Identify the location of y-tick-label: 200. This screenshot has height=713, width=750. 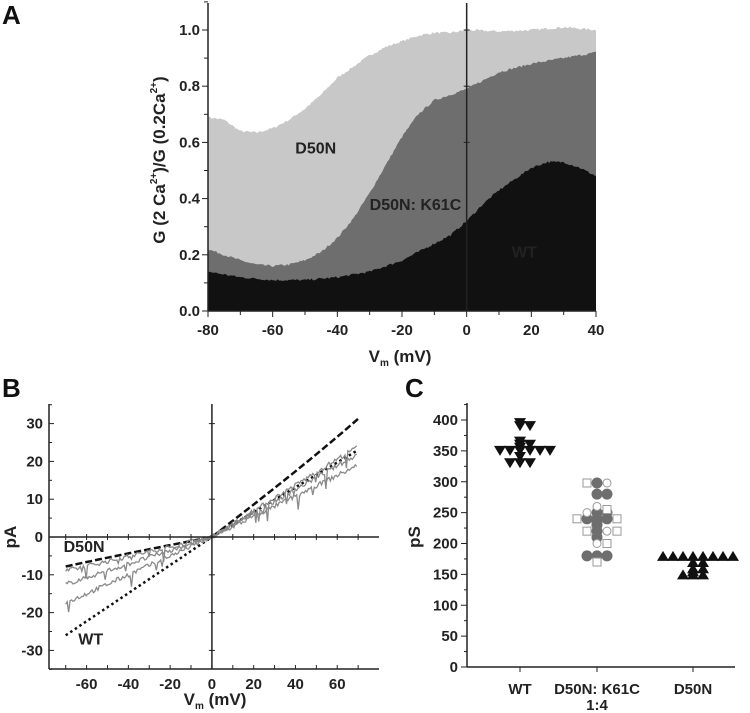
(445, 544).